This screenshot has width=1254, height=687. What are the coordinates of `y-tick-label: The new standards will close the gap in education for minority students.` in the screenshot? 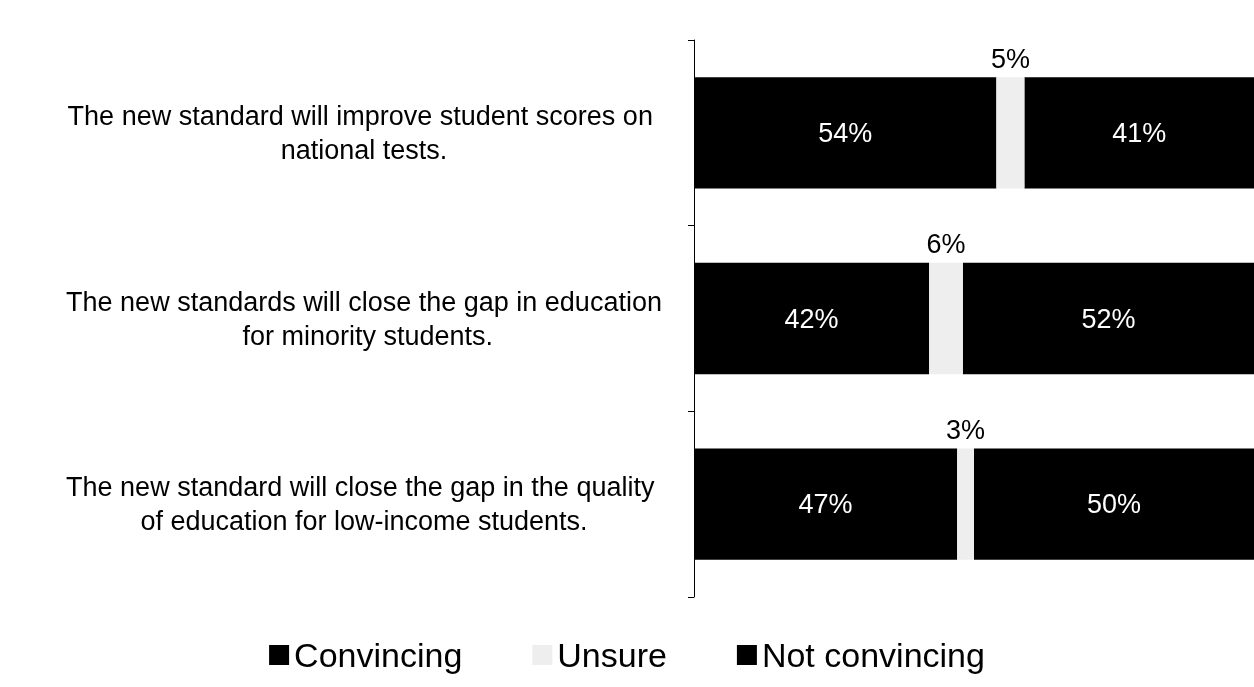 It's located at (364, 318).